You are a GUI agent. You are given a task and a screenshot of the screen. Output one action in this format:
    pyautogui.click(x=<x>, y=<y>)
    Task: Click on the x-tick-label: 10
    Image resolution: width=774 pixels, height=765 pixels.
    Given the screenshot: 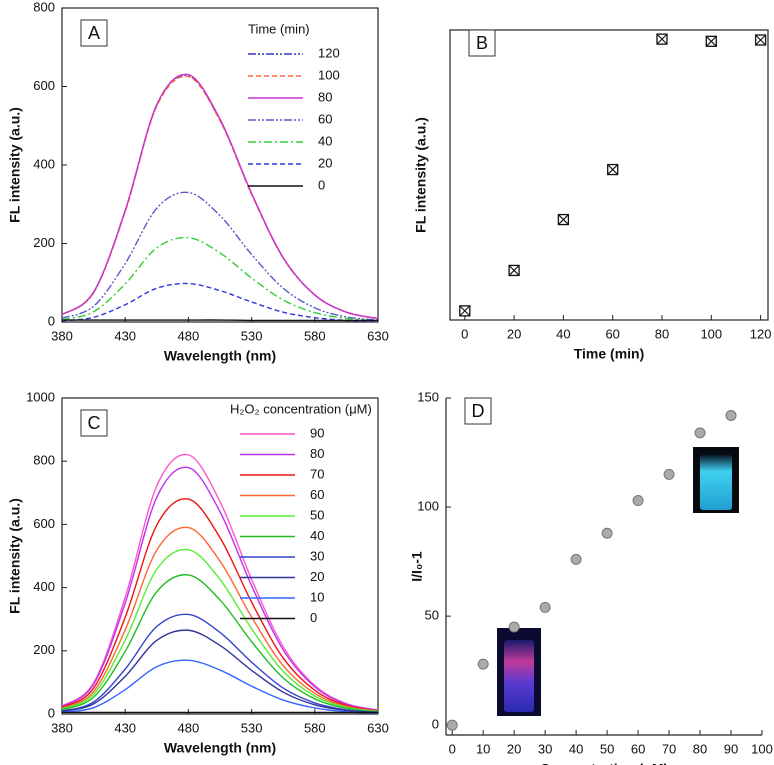 What is the action you would take?
    pyautogui.click(x=483, y=748)
    